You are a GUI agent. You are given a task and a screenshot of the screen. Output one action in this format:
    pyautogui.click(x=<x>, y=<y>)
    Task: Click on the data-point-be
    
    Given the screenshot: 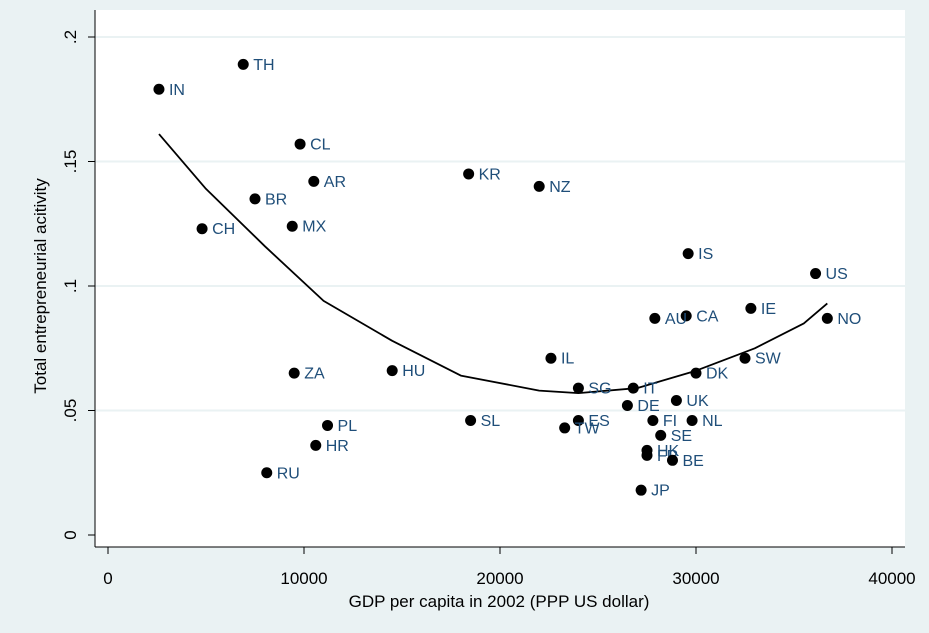 What is the action you would take?
    pyautogui.click(x=672, y=460)
    